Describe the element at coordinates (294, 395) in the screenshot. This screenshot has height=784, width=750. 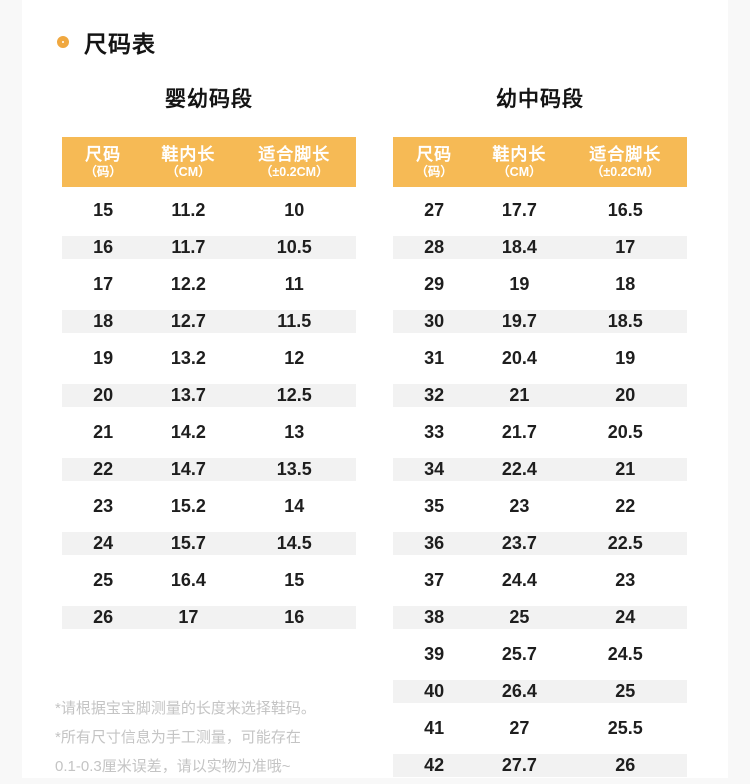
I see `foot-length-cell: 12.5` at that location.